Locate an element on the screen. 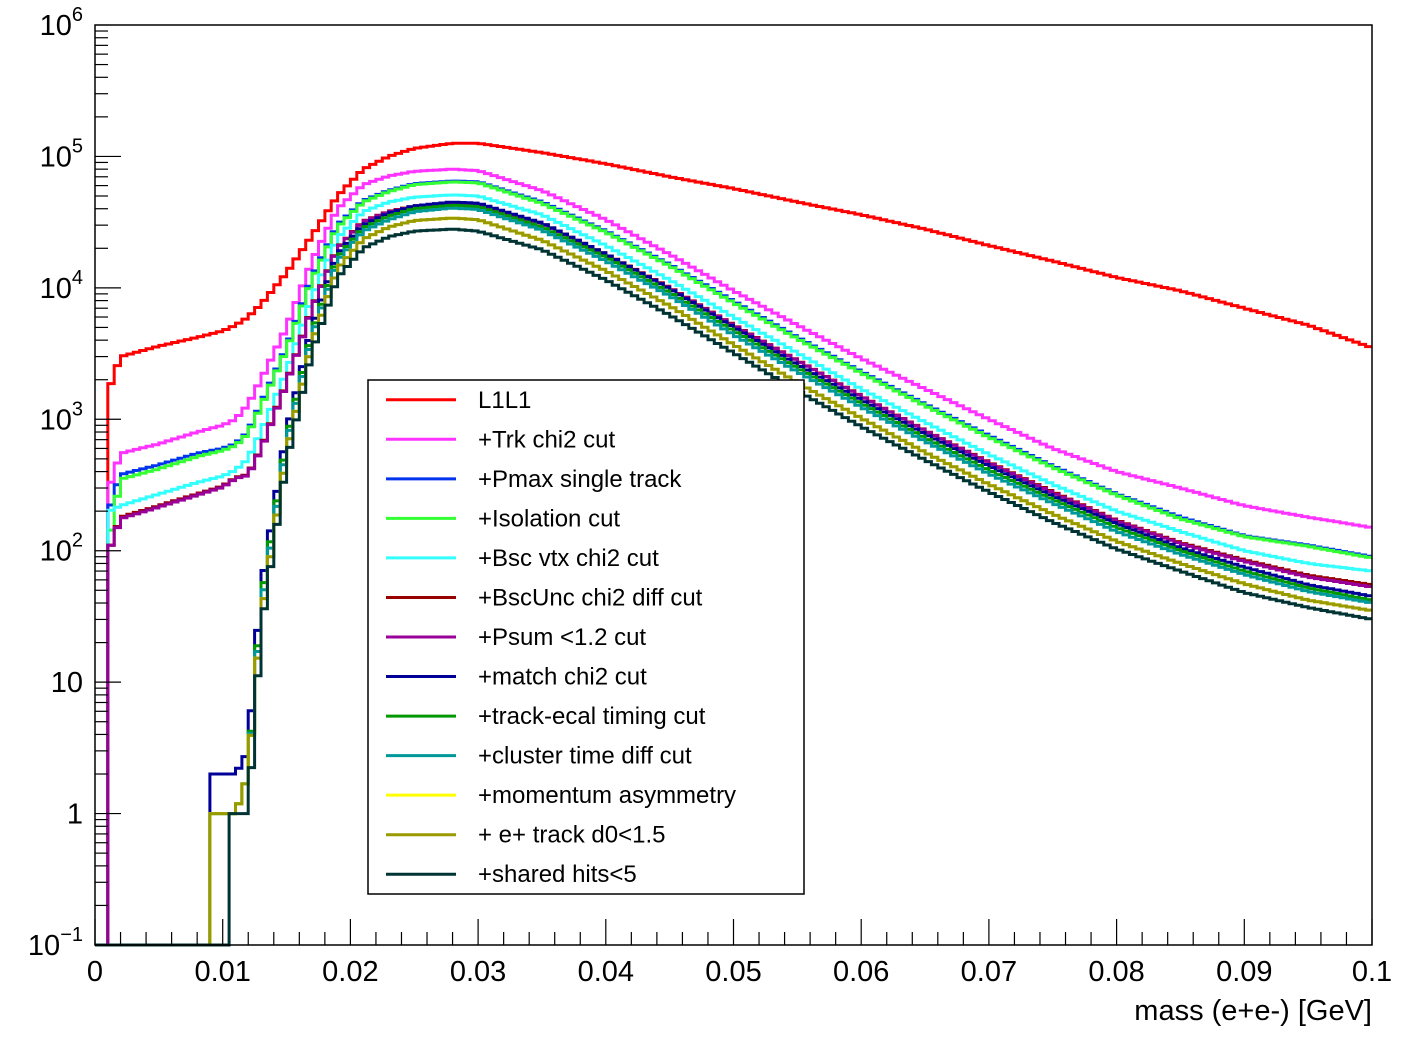 Image resolution: width=1422 pixels, height=1038 pixels. legend-label: +match chi2 cut is located at coordinates (562, 677).